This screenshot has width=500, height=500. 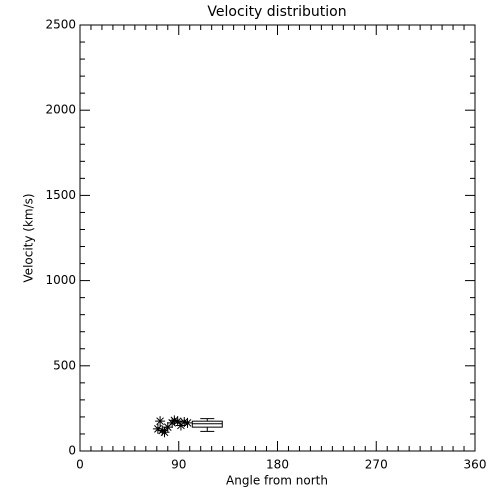 I want to click on y-tick-label: 2000, so click(x=60, y=110).